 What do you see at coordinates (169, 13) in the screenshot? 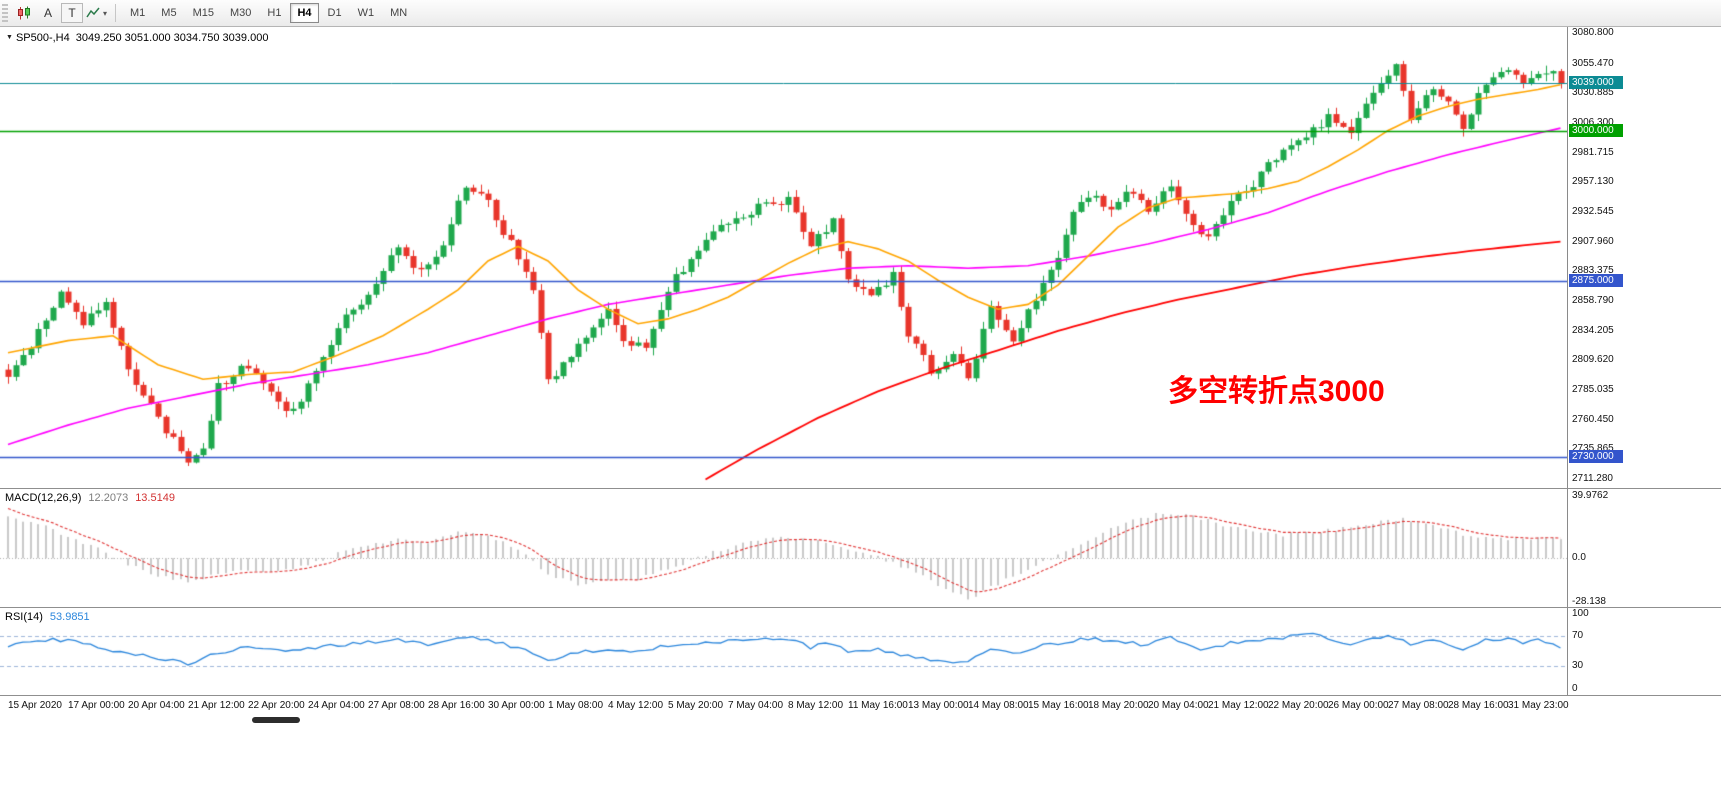
I see `timeframe-m5-button: M5` at bounding box center [169, 13].